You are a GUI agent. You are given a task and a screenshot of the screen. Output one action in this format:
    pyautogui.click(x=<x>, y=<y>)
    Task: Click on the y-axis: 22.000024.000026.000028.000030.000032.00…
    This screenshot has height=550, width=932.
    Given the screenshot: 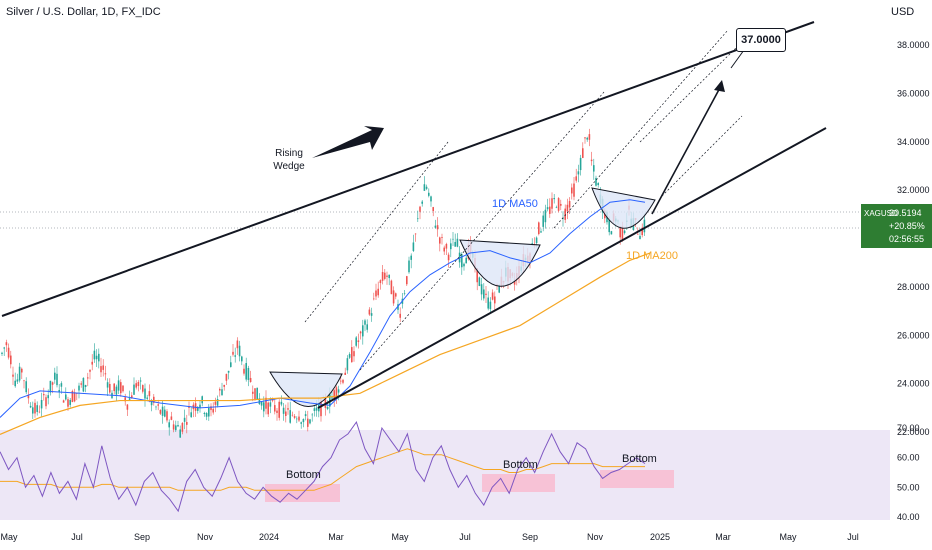 What is the action you would take?
    pyautogui.click(x=913, y=281)
    